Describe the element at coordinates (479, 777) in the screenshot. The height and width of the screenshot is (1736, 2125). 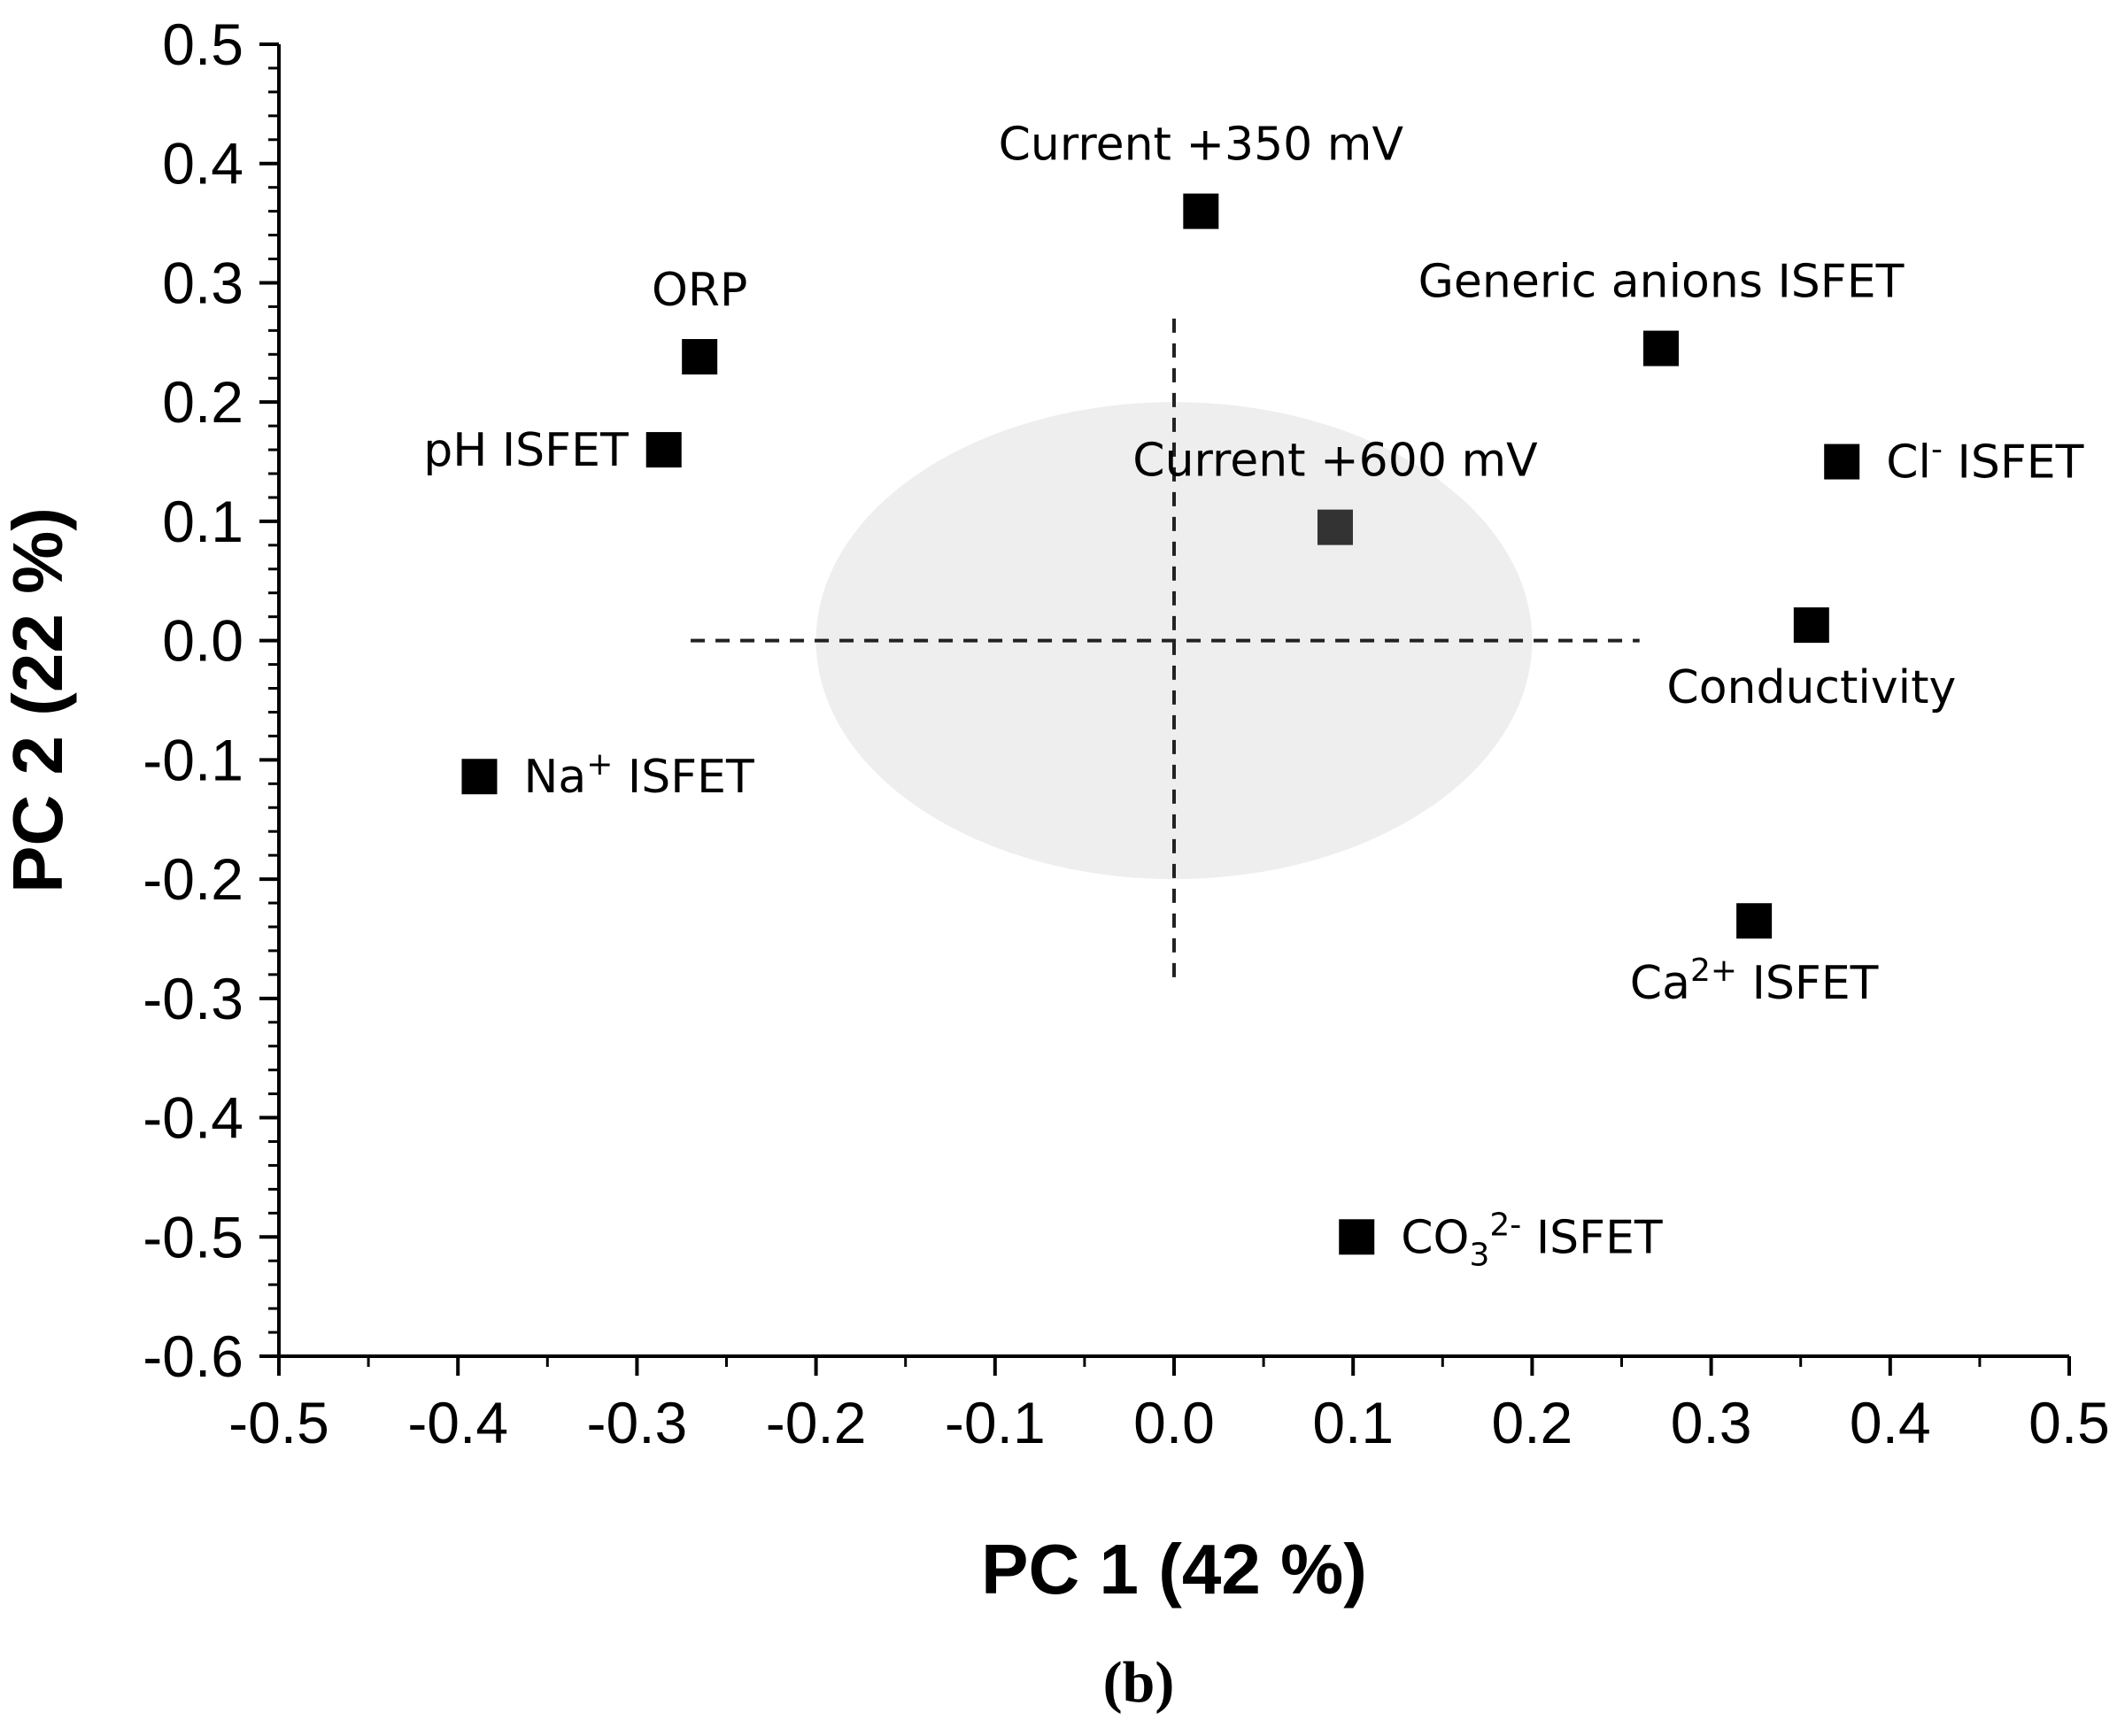
I see `point-na-isfet` at that location.